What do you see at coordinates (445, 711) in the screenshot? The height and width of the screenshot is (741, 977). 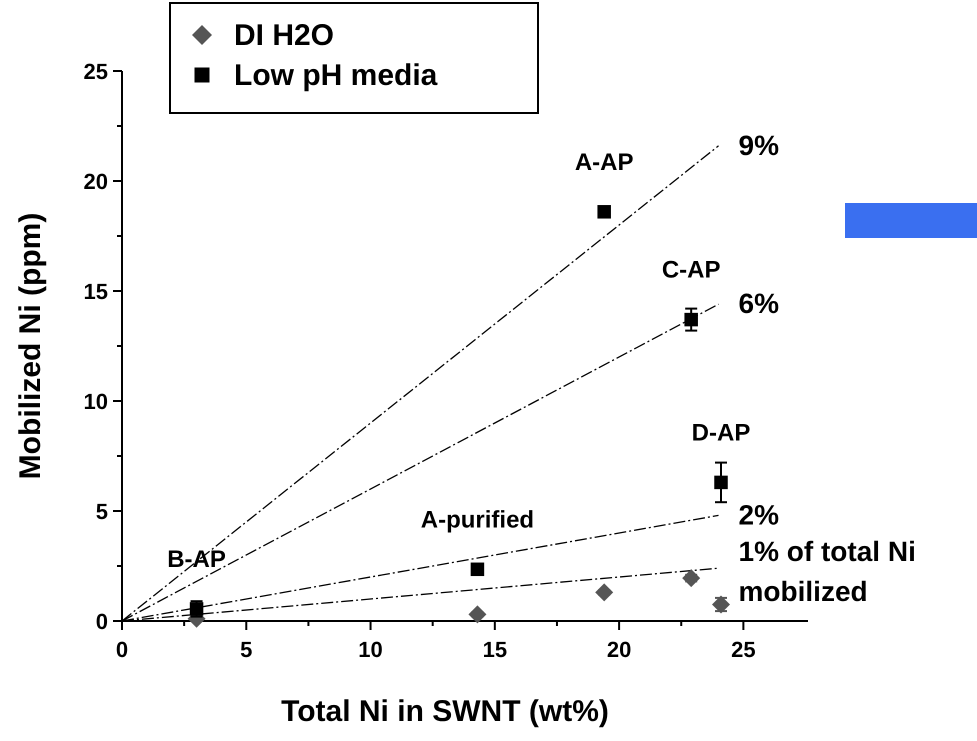 I see `x-axis-title: Total Ni in SWNT (wt%)` at bounding box center [445, 711].